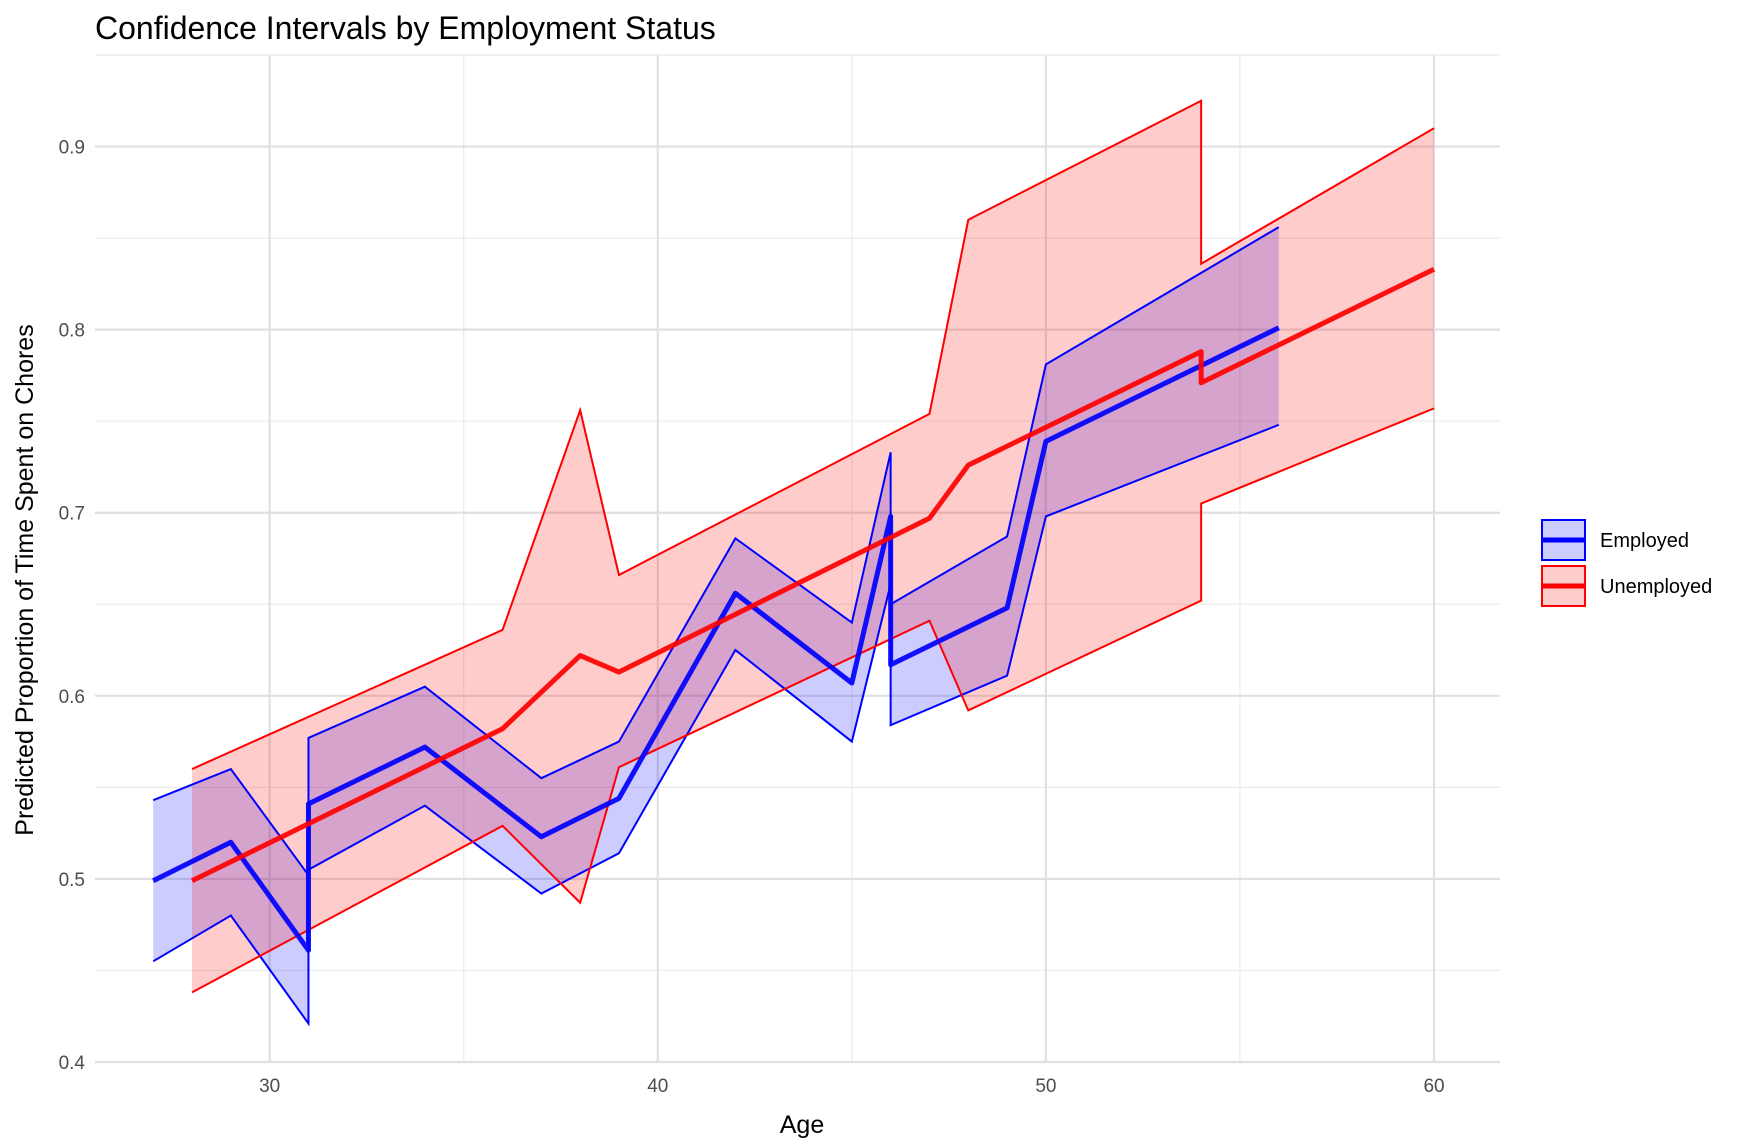 This screenshot has height=1146, width=1756. Describe the element at coordinates (1626, 563) in the screenshot. I see `legend: Employed Unemployed` at that location.